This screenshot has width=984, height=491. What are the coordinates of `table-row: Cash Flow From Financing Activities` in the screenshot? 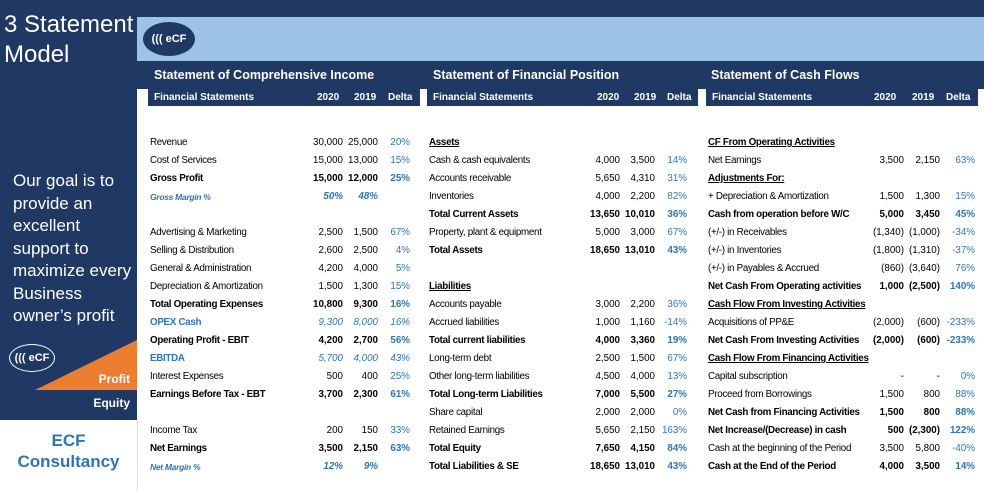 It's located at (839, 360).